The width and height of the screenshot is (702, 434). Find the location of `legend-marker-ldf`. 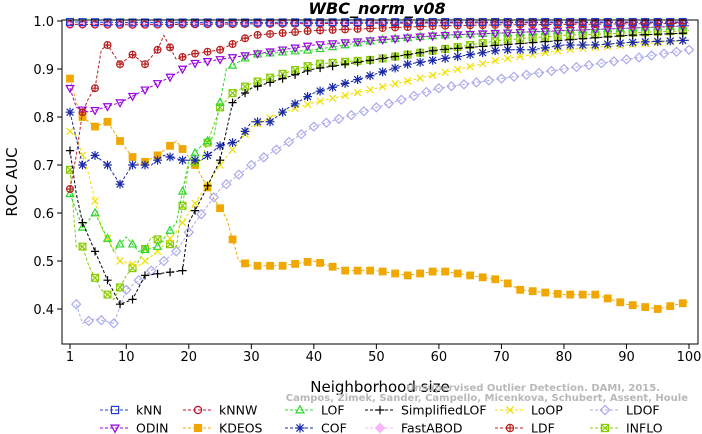

legend-marker-ldf is located at coordinates (510, 428).